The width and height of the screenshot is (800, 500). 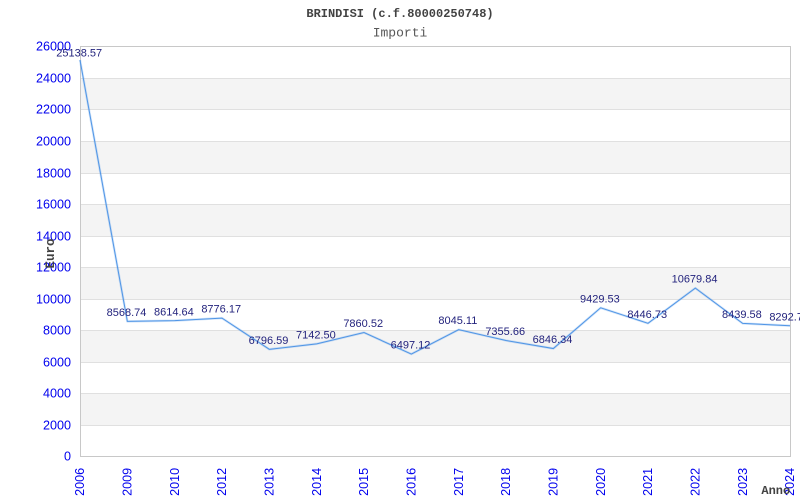 What do you see at coordinates (316, 335) in the screenshot?
I see `svg-text: 7142.50` at bounding box center [316, 335].